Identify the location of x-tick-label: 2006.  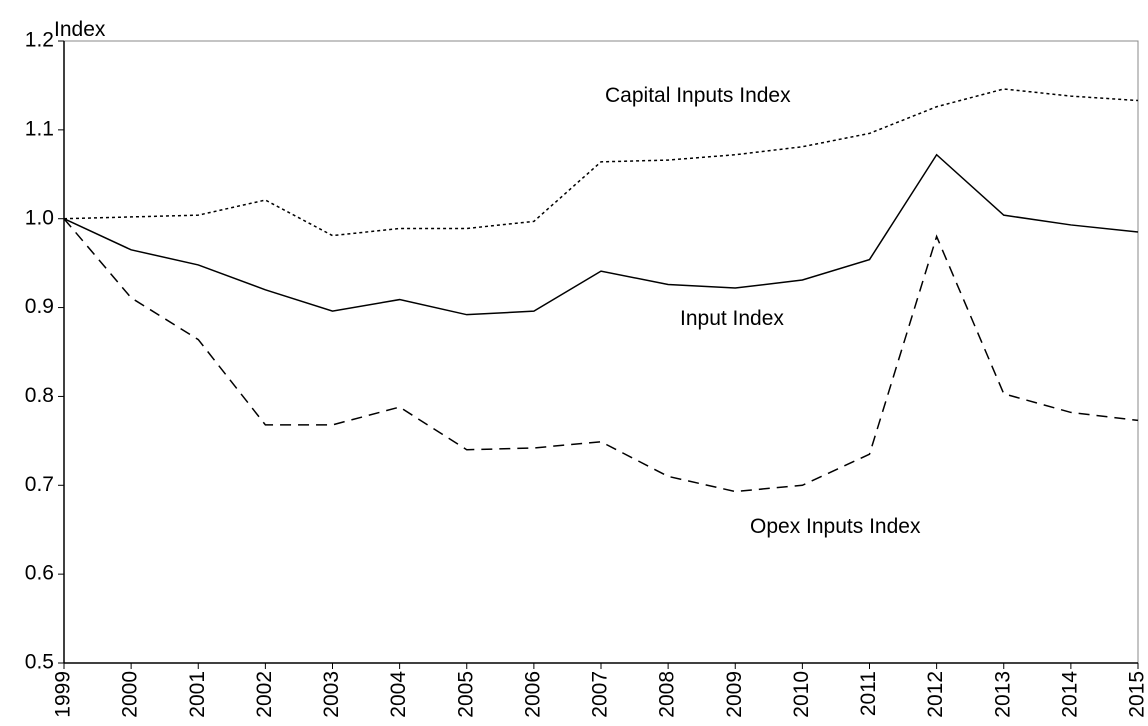
(532, 694).